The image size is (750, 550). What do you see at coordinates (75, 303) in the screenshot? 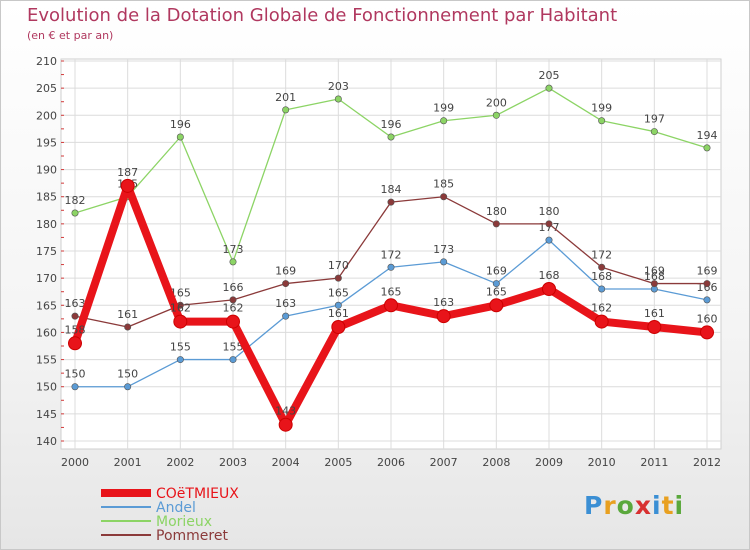
I see `data-label: 163` at bounding box center [75, 303].